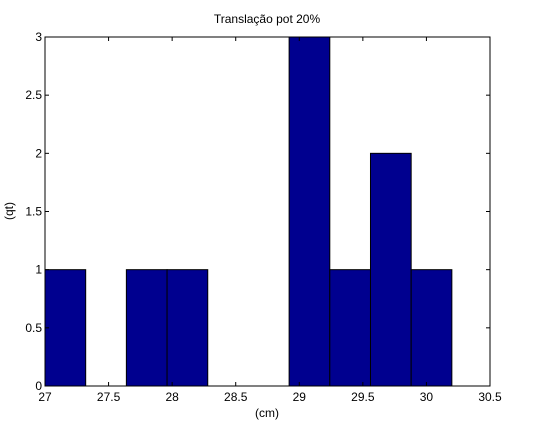  Describe the element at coordinates (267, 413) in the screenshot. I see `x-axis-label: (cm)` at that location.